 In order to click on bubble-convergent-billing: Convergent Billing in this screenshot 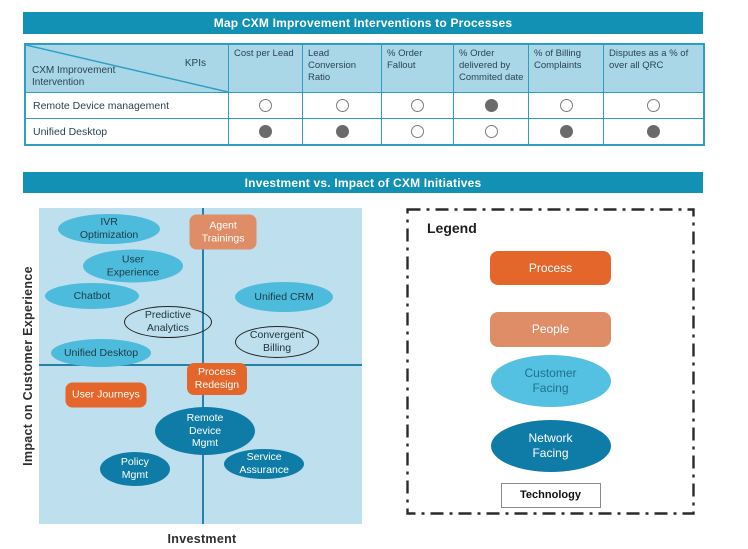, I will do `click(277, 341)`.